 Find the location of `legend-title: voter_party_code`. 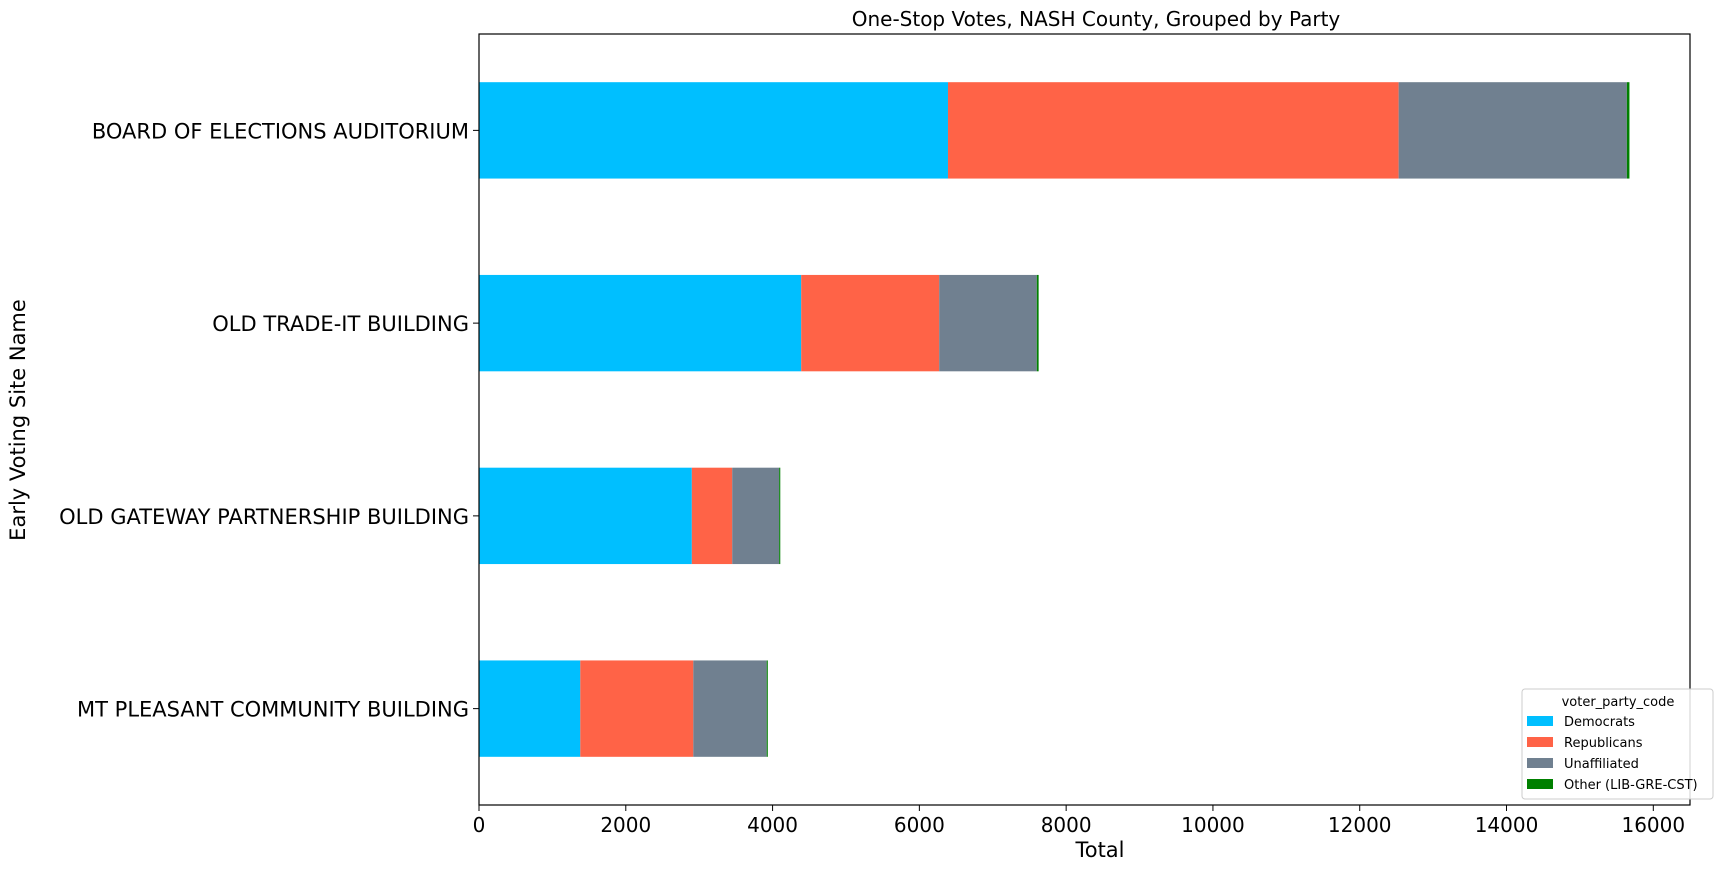

legend-title: voter_party_code is located at coordinates (1618, 702).